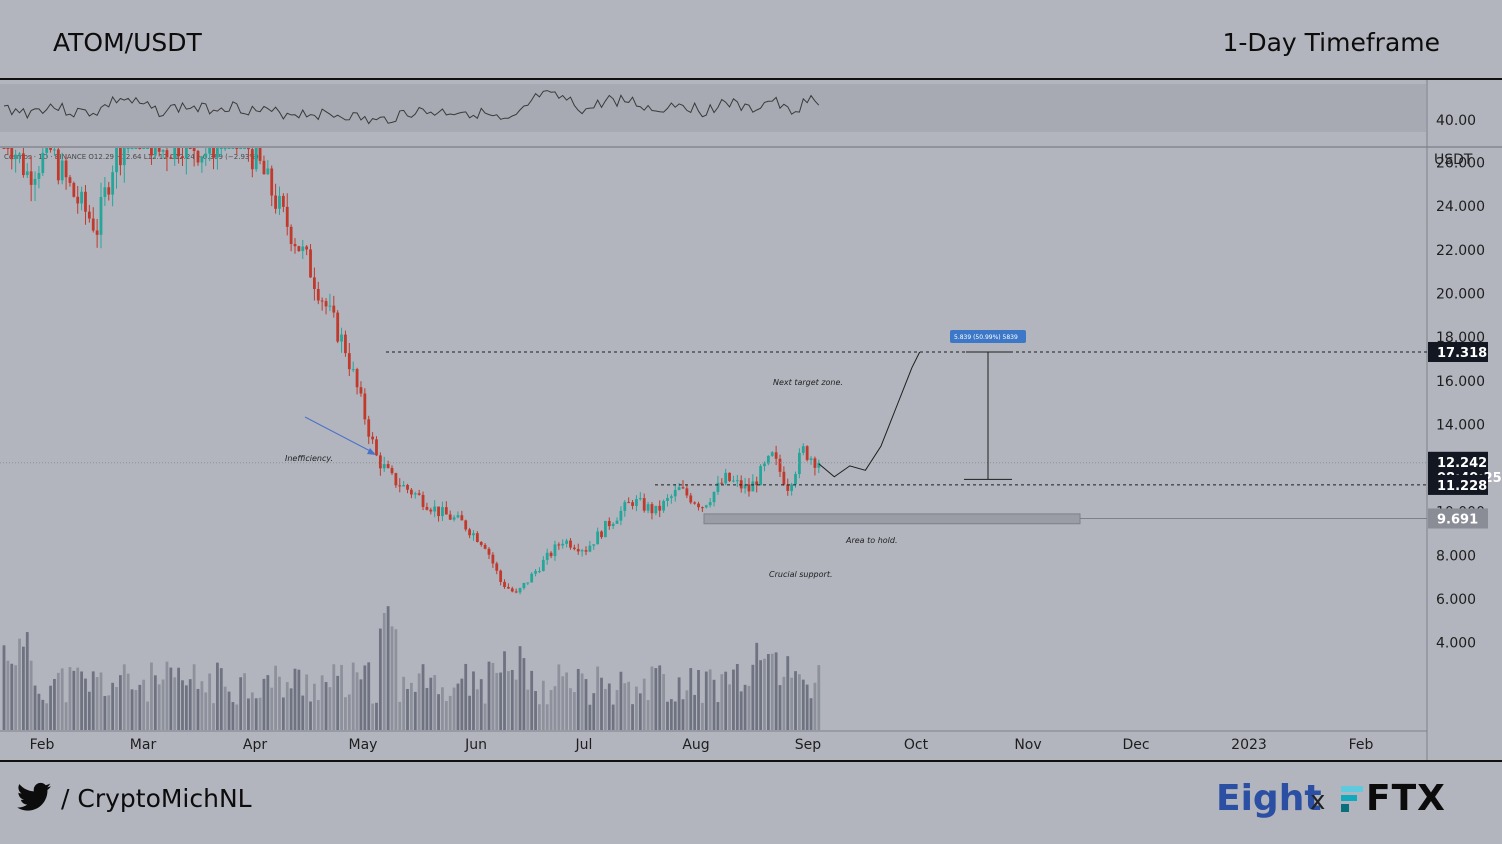 The image size is (1502, 844). What do you see at coordinates (1456, 600) in the screenshot?
I see `price-tick-label: 6.000` at bounding box center [1456, 600].